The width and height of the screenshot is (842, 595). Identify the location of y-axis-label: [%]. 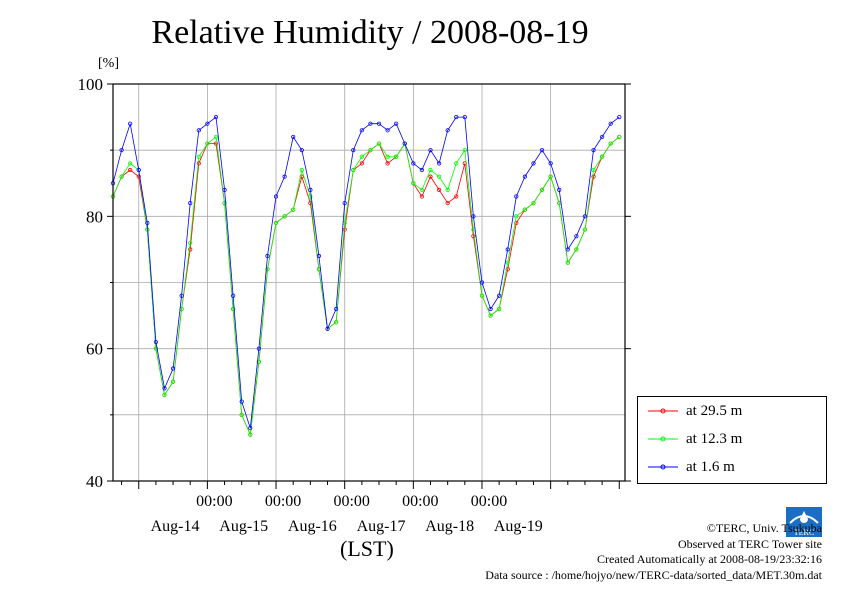
(108, 63).